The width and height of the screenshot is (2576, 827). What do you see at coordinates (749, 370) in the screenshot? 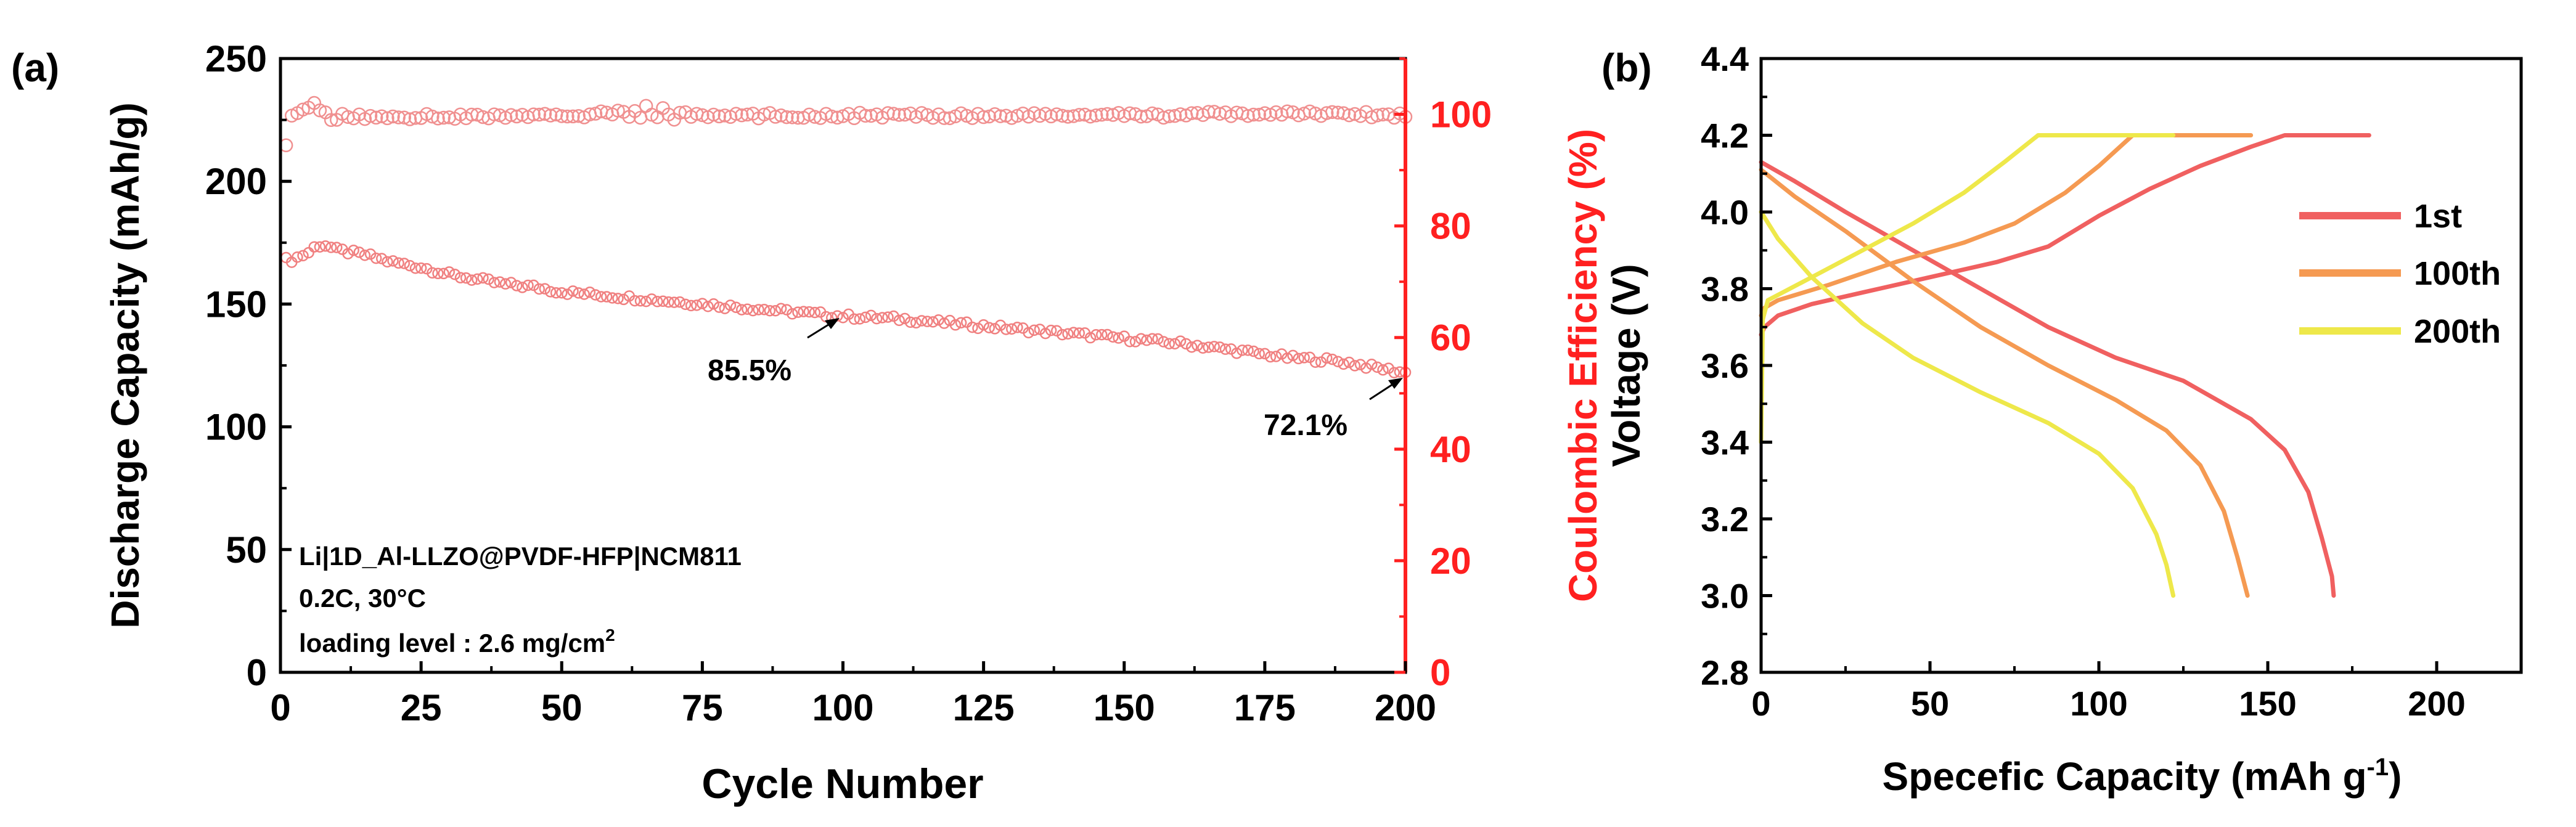
I see `annotation-85-5: 85.5%` at bounding box center [749, 370].